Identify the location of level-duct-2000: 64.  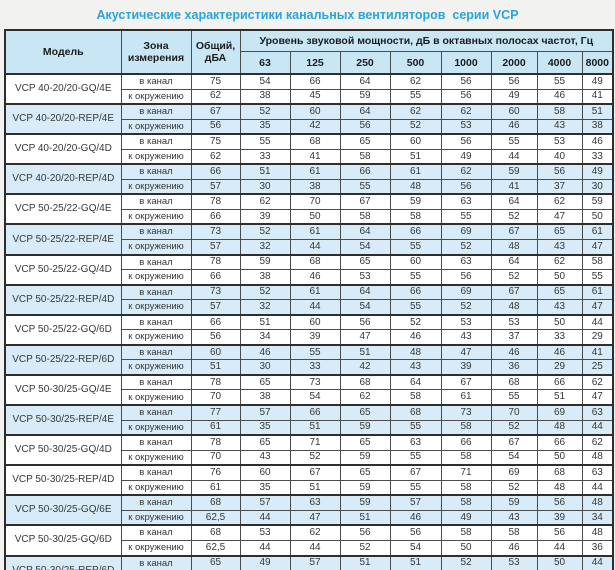
(514, 262).